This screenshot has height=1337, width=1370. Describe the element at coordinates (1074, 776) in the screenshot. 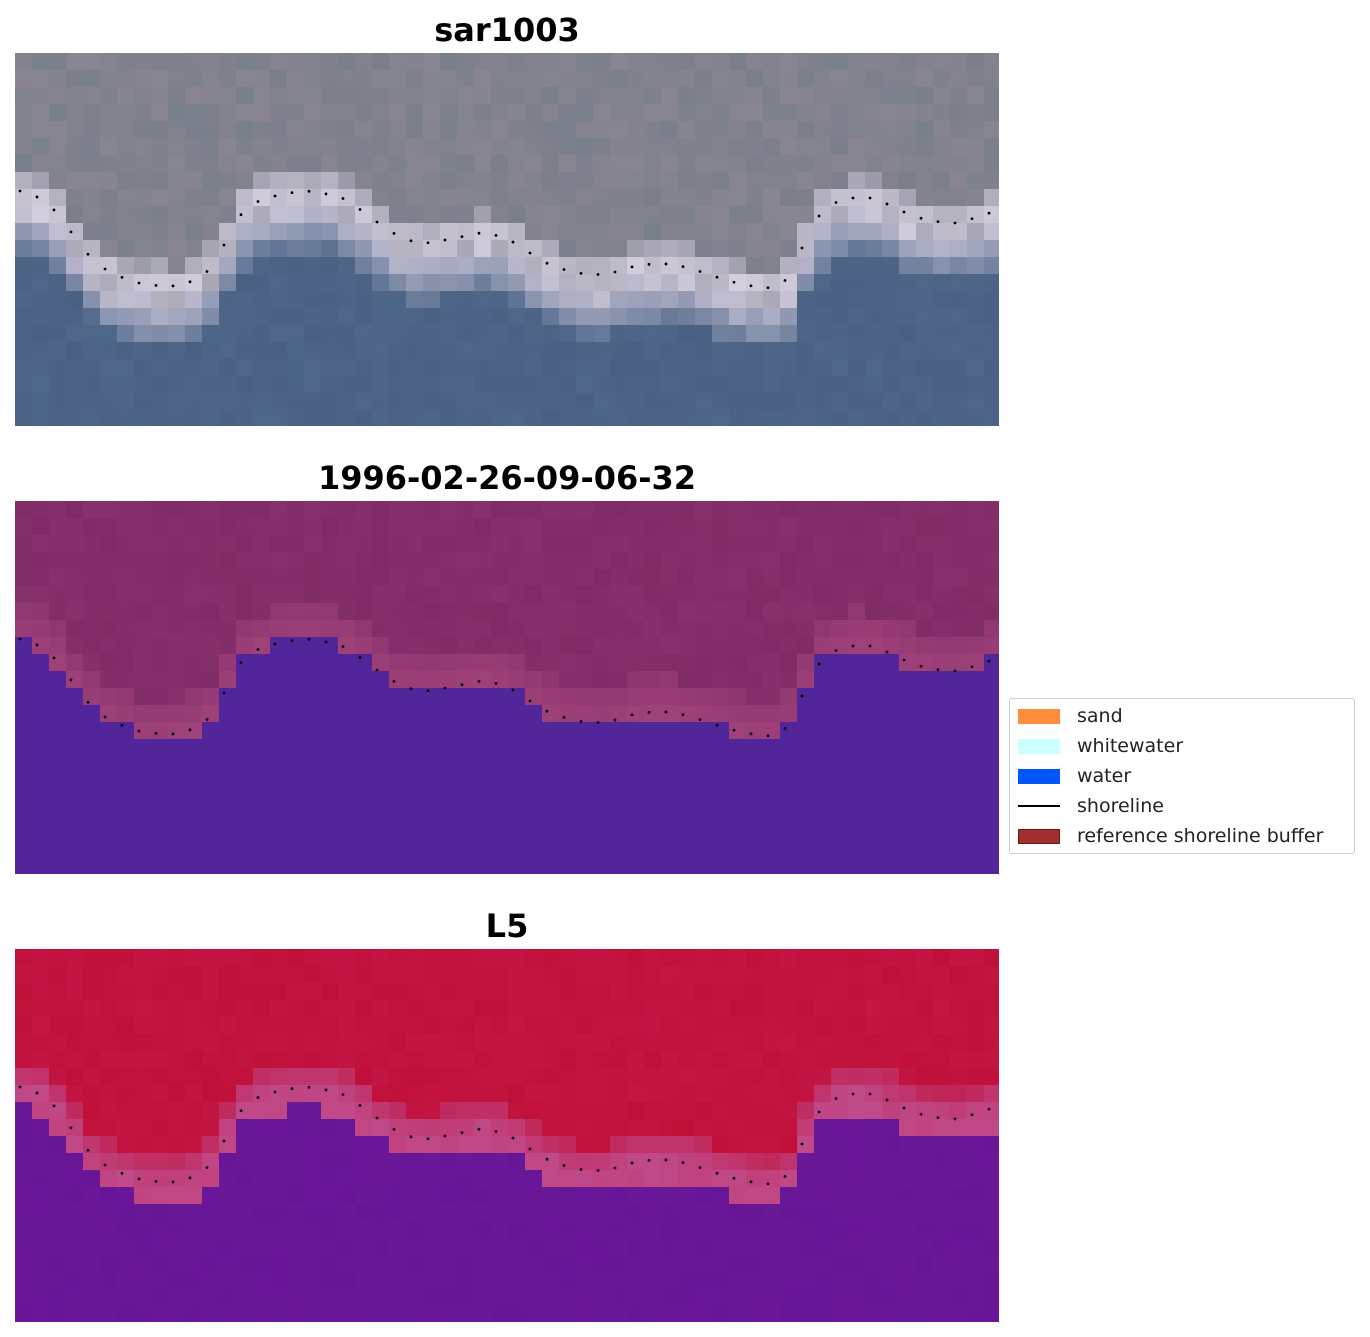

I see `legend-item-water: water` at that location.